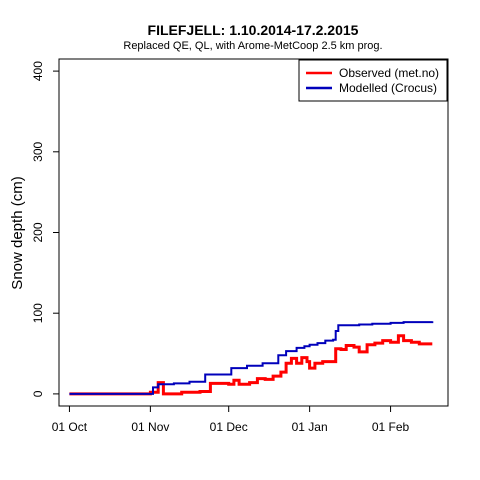  I want to click on plot-area, so click(251, 358).